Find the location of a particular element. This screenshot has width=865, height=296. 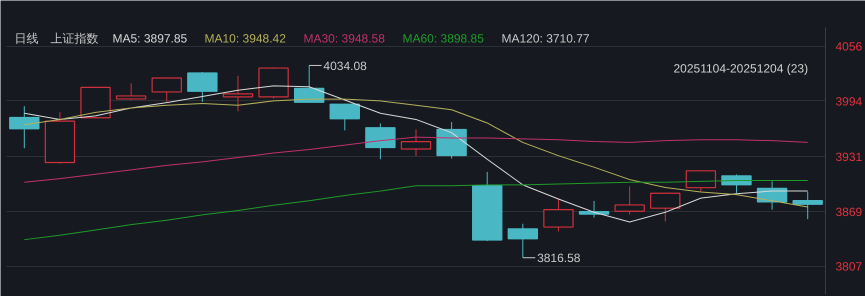

text: MA60: 3898.85 is located at coordinates (443, 39).